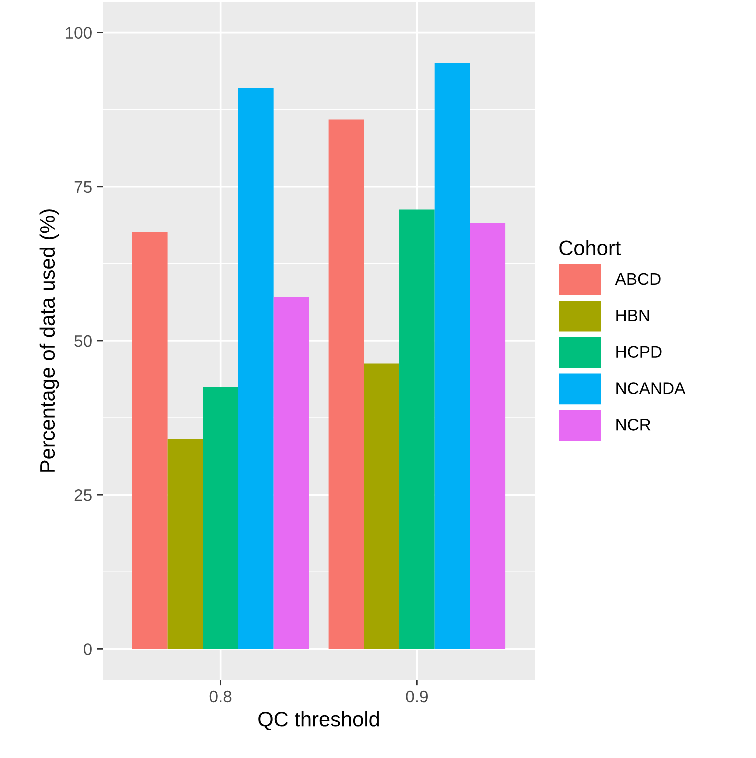  Describe the element at coordinates (639, 352) in the screenshot. I see `legend-label: HCPD` at that location.